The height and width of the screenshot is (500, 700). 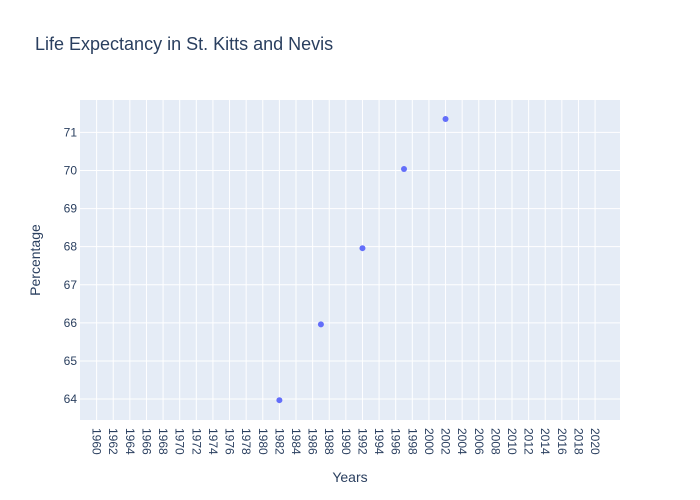 I want to click on x-tick-label: 1978, so click(x=246, y=441).